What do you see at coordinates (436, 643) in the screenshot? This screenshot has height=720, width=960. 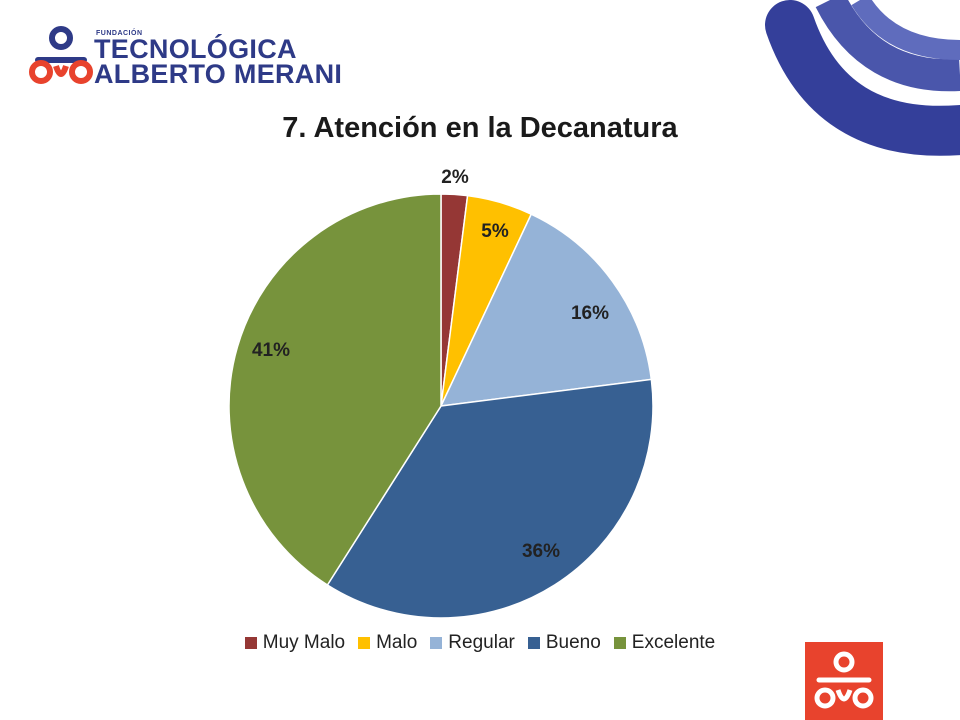 I see `legend-swatch-regular` at bounding box center [436, 643].